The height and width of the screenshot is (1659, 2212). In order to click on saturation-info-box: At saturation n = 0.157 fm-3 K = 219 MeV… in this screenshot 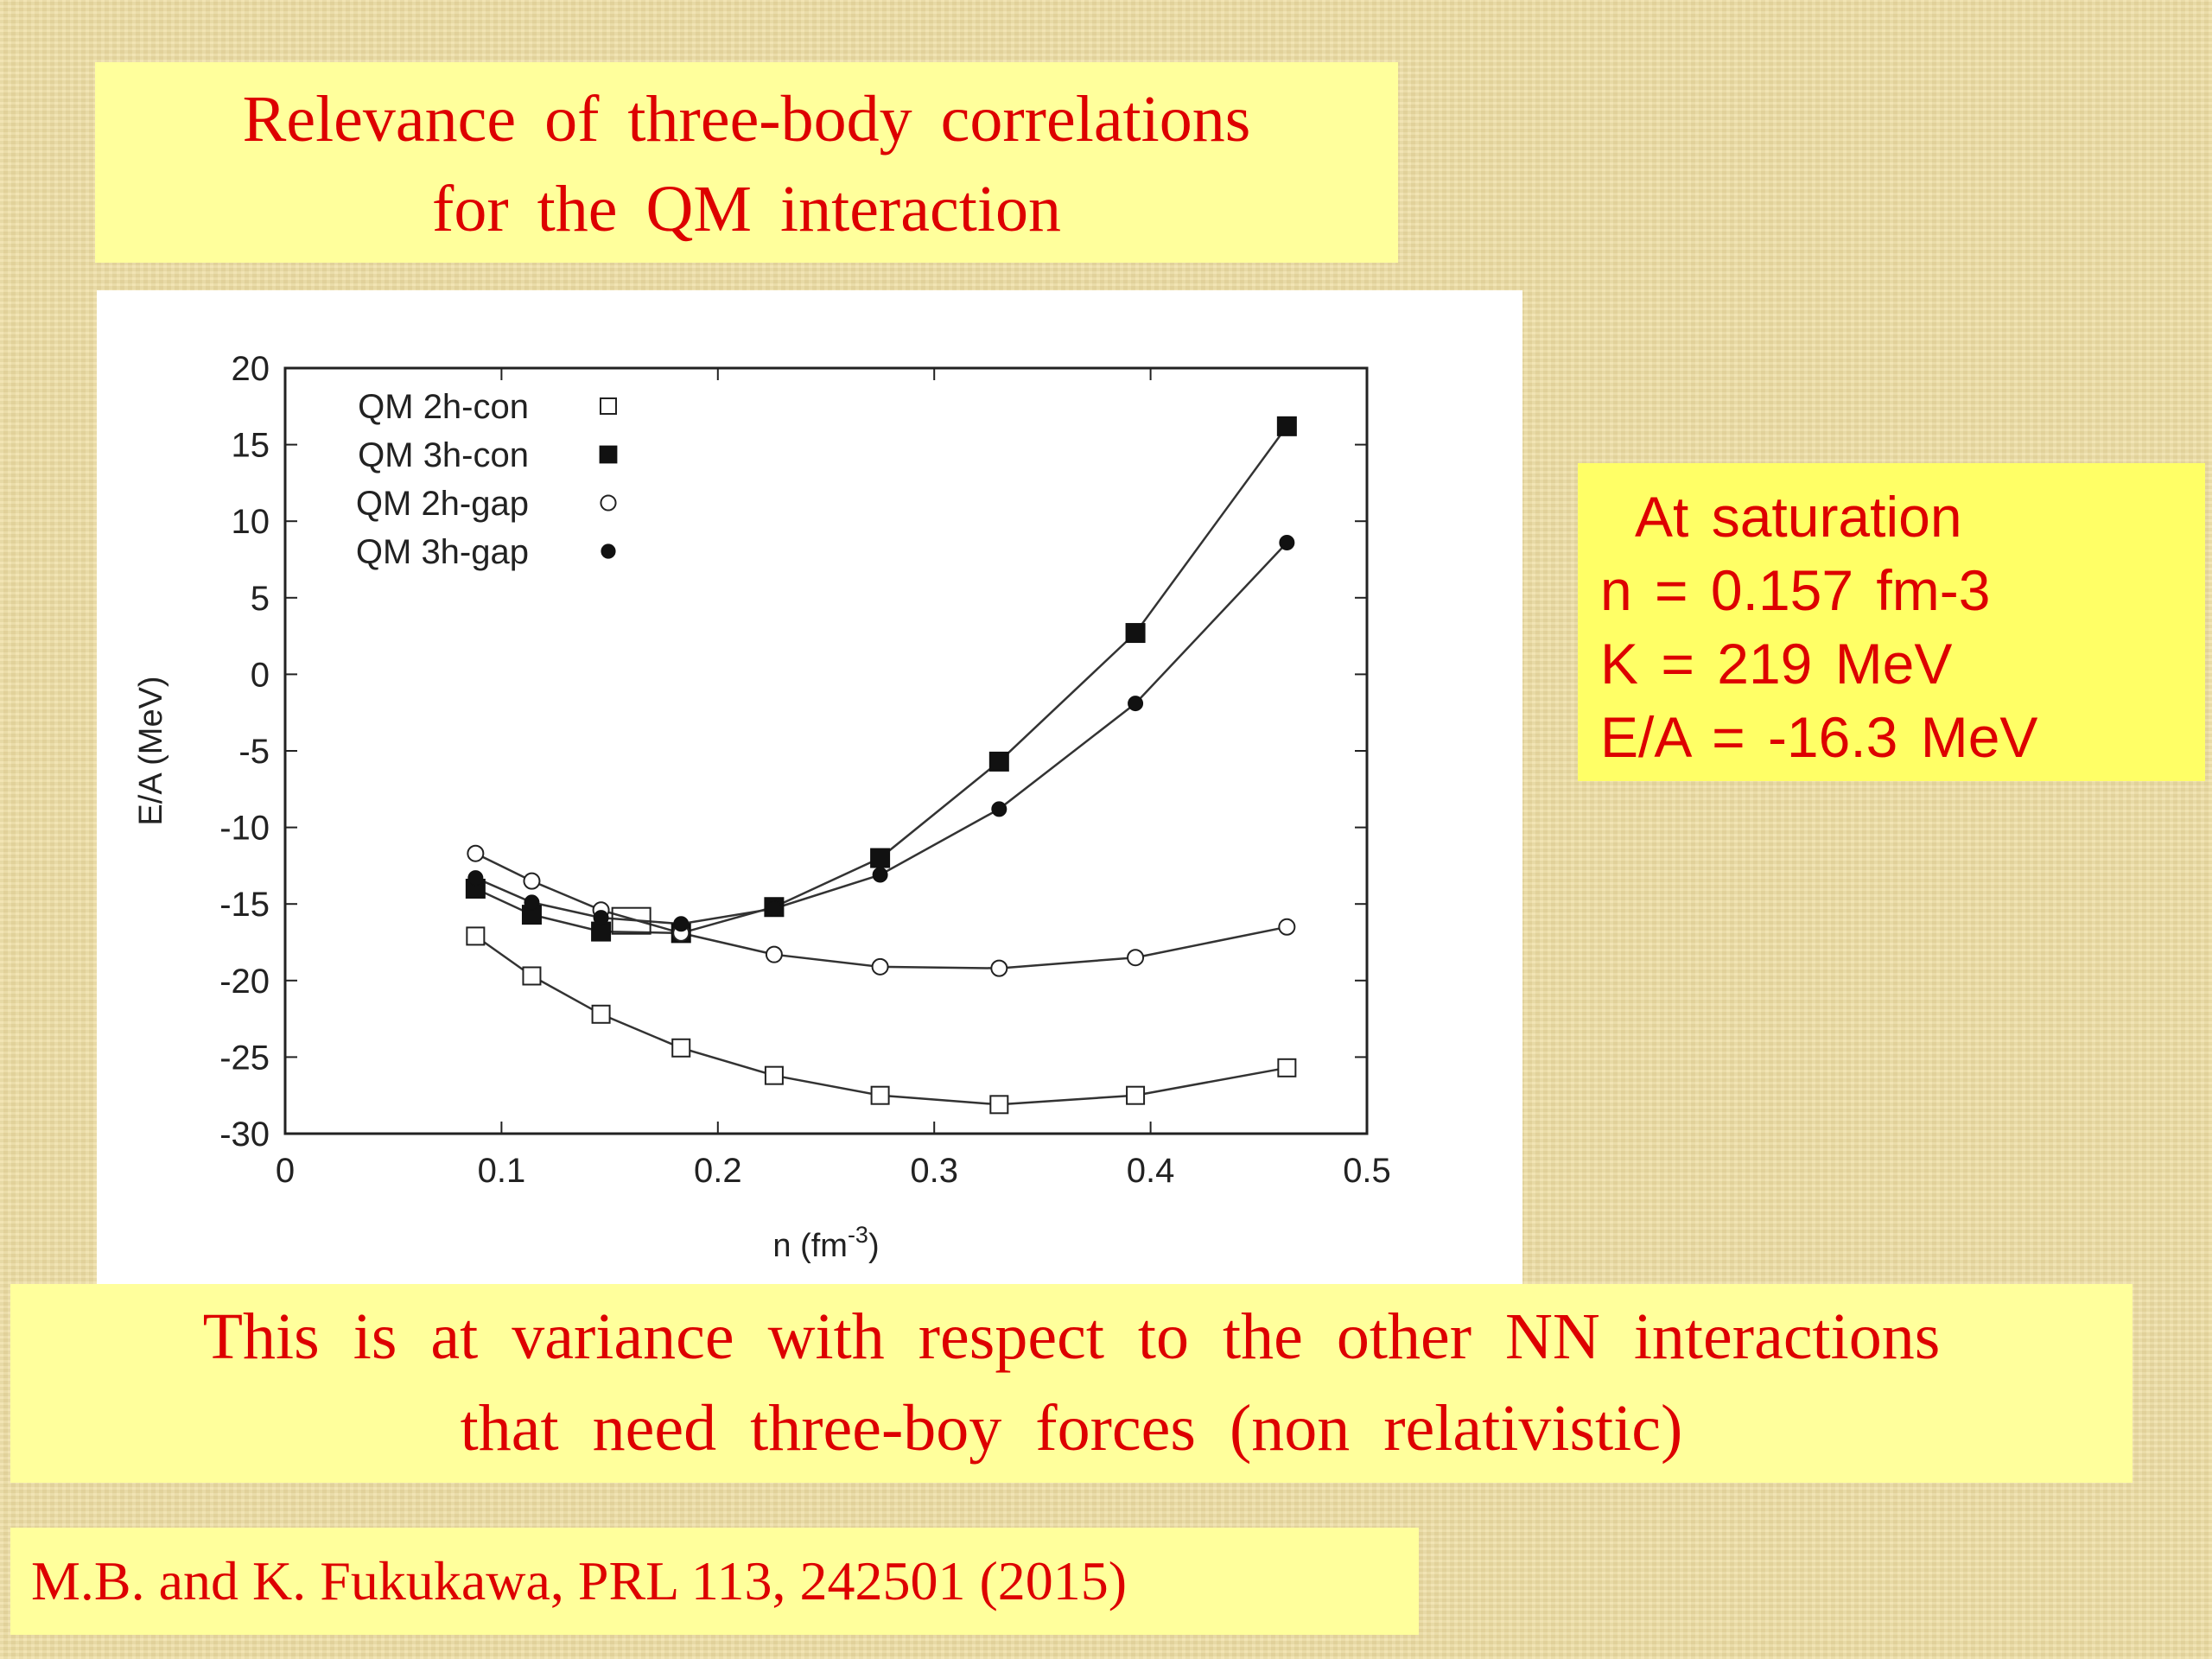, I will do `click(1891, 622)`.